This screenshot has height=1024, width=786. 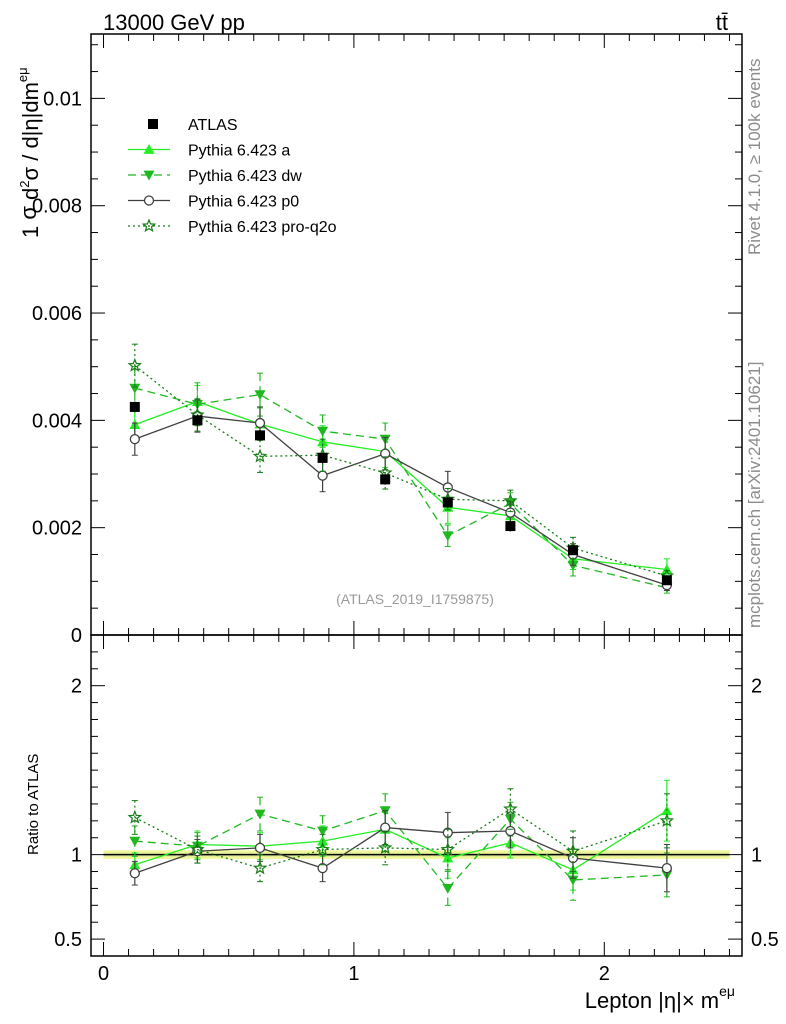 What do you see at coordinates (353, 974) in the screenshot?
I see `x-tick-label: 1` at bounding box center [353, 974].